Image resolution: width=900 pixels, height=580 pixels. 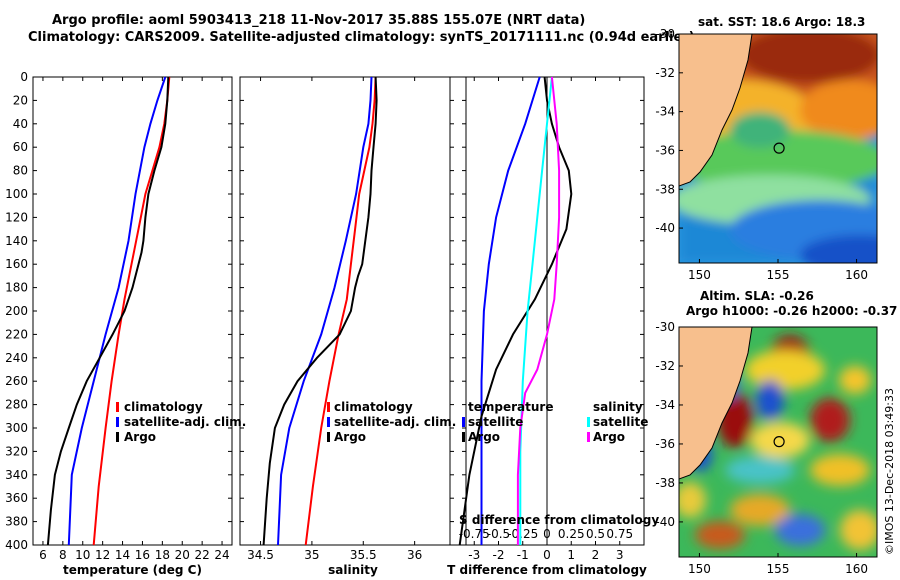 I want to click on x-tick-label: 20, so click(x=182, y=555).